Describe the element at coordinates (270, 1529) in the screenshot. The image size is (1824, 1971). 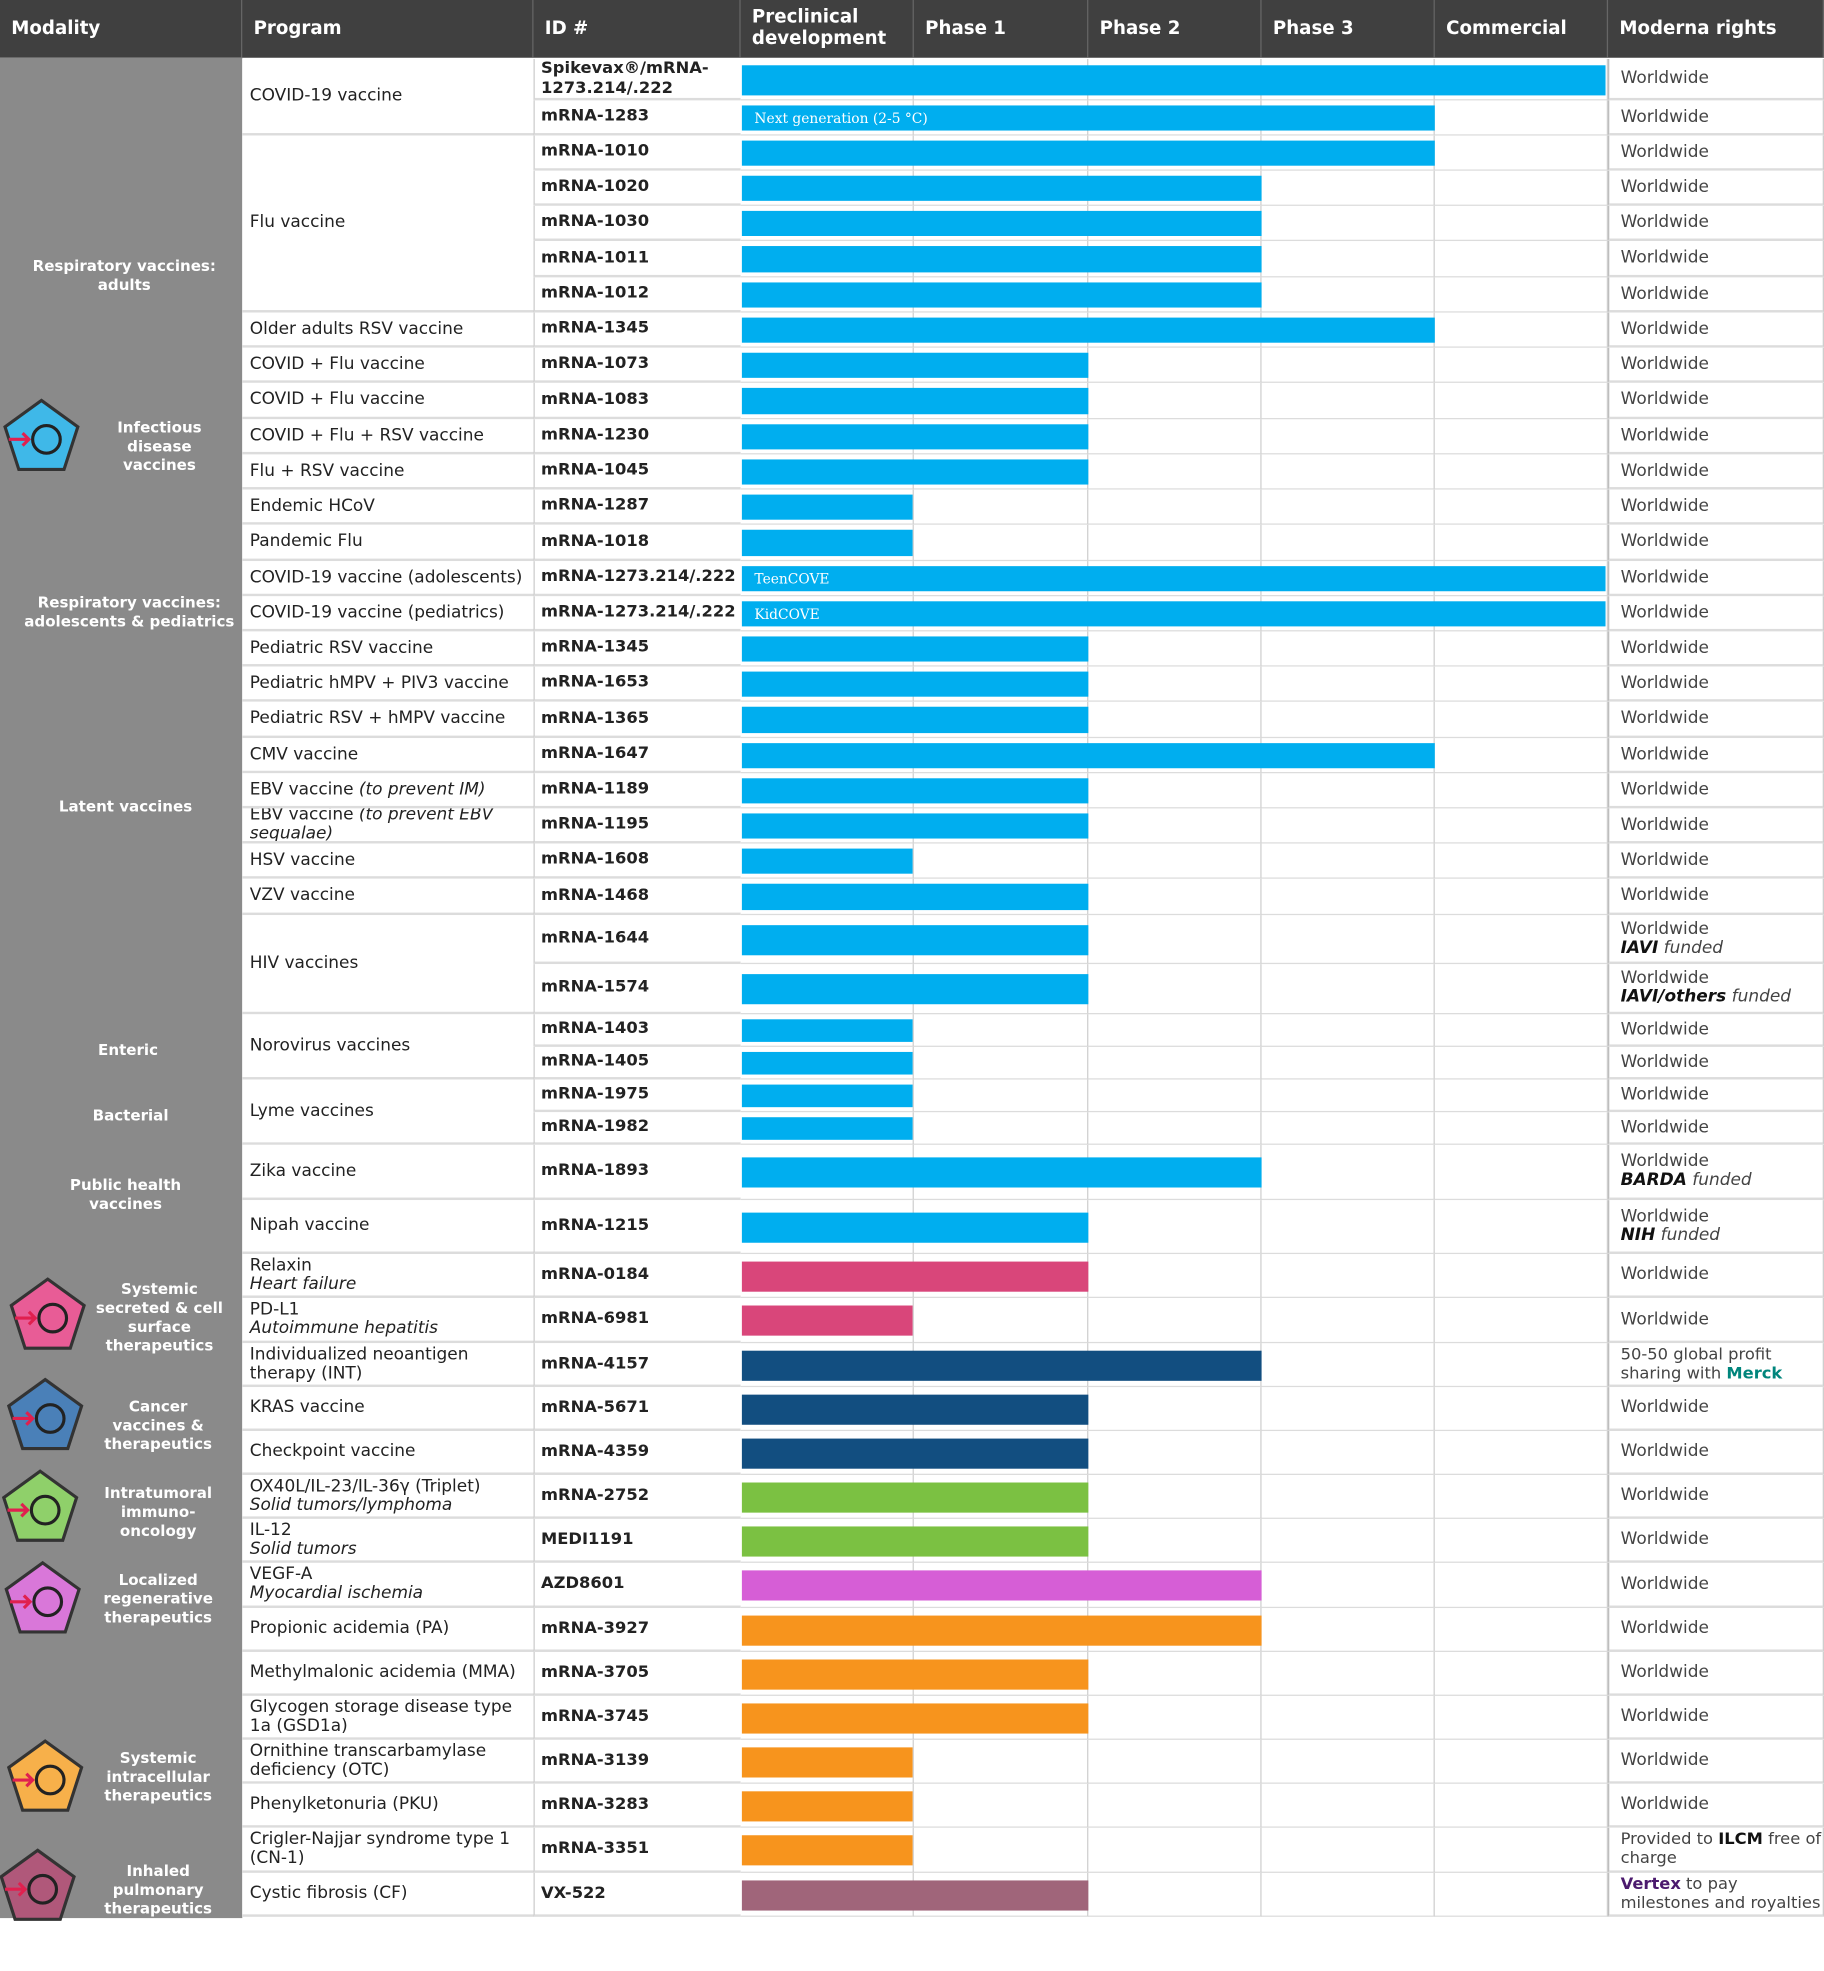
I see `program-name: IL-12` at that location.